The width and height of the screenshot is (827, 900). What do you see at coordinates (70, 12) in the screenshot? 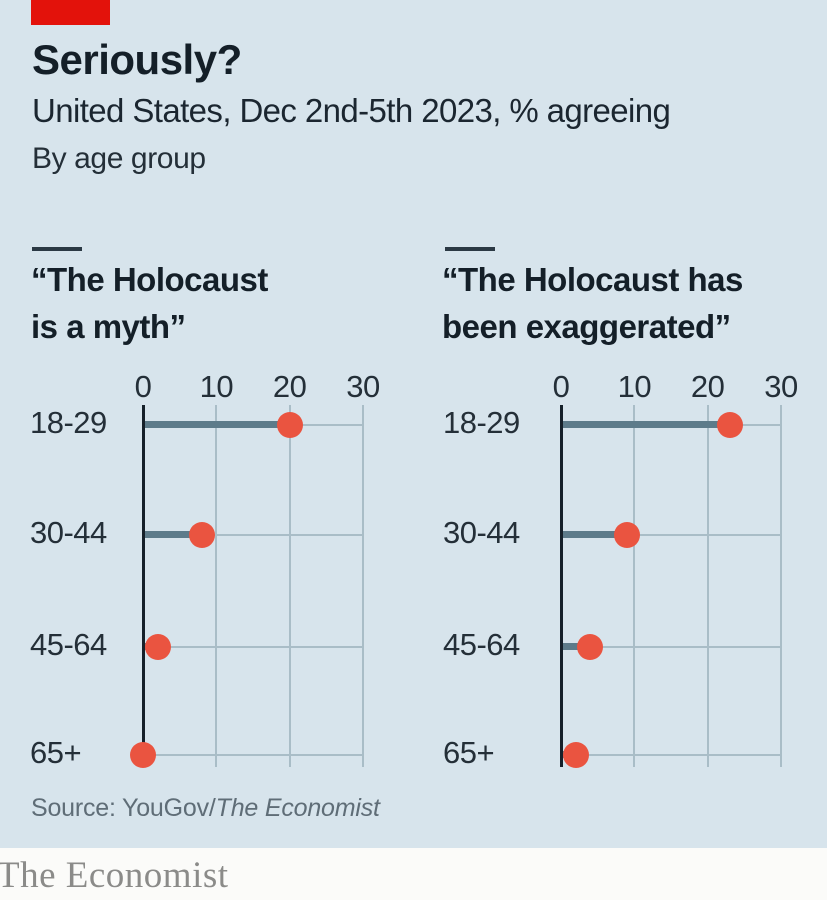
I see `economist-red-tab` at bounding box center [70, 12].